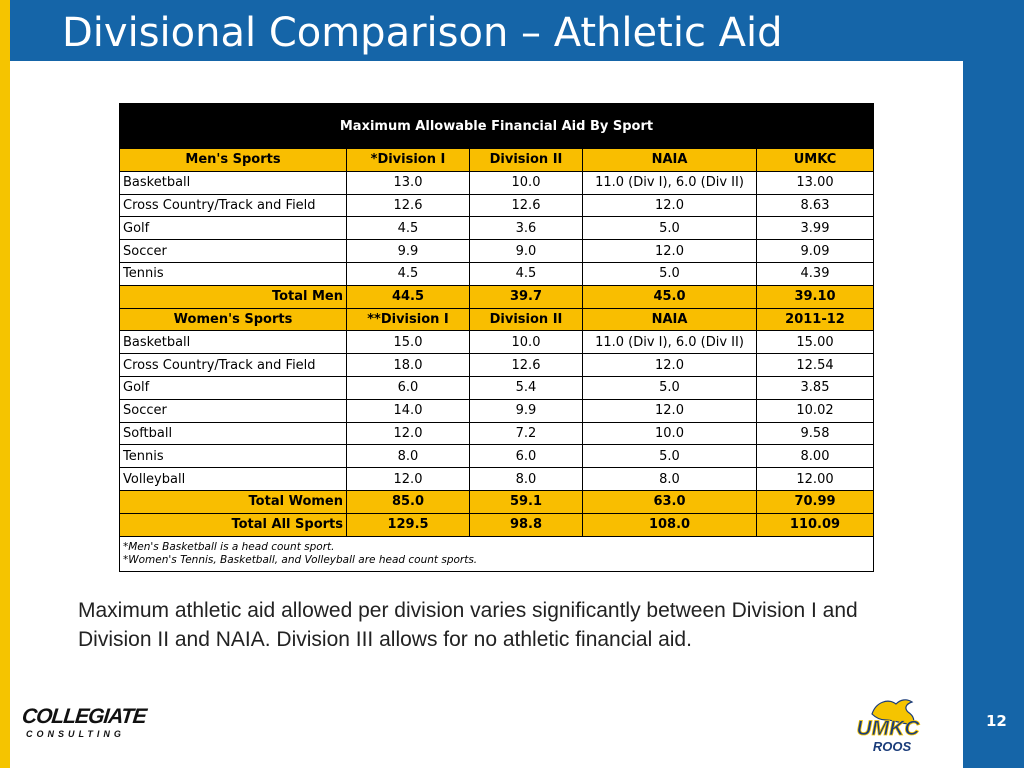 The height and width of the screenshot is (768, 1024). I want to click on table-caption: Maximum Allowable Financial Aid By Sport, so click(496, 126).